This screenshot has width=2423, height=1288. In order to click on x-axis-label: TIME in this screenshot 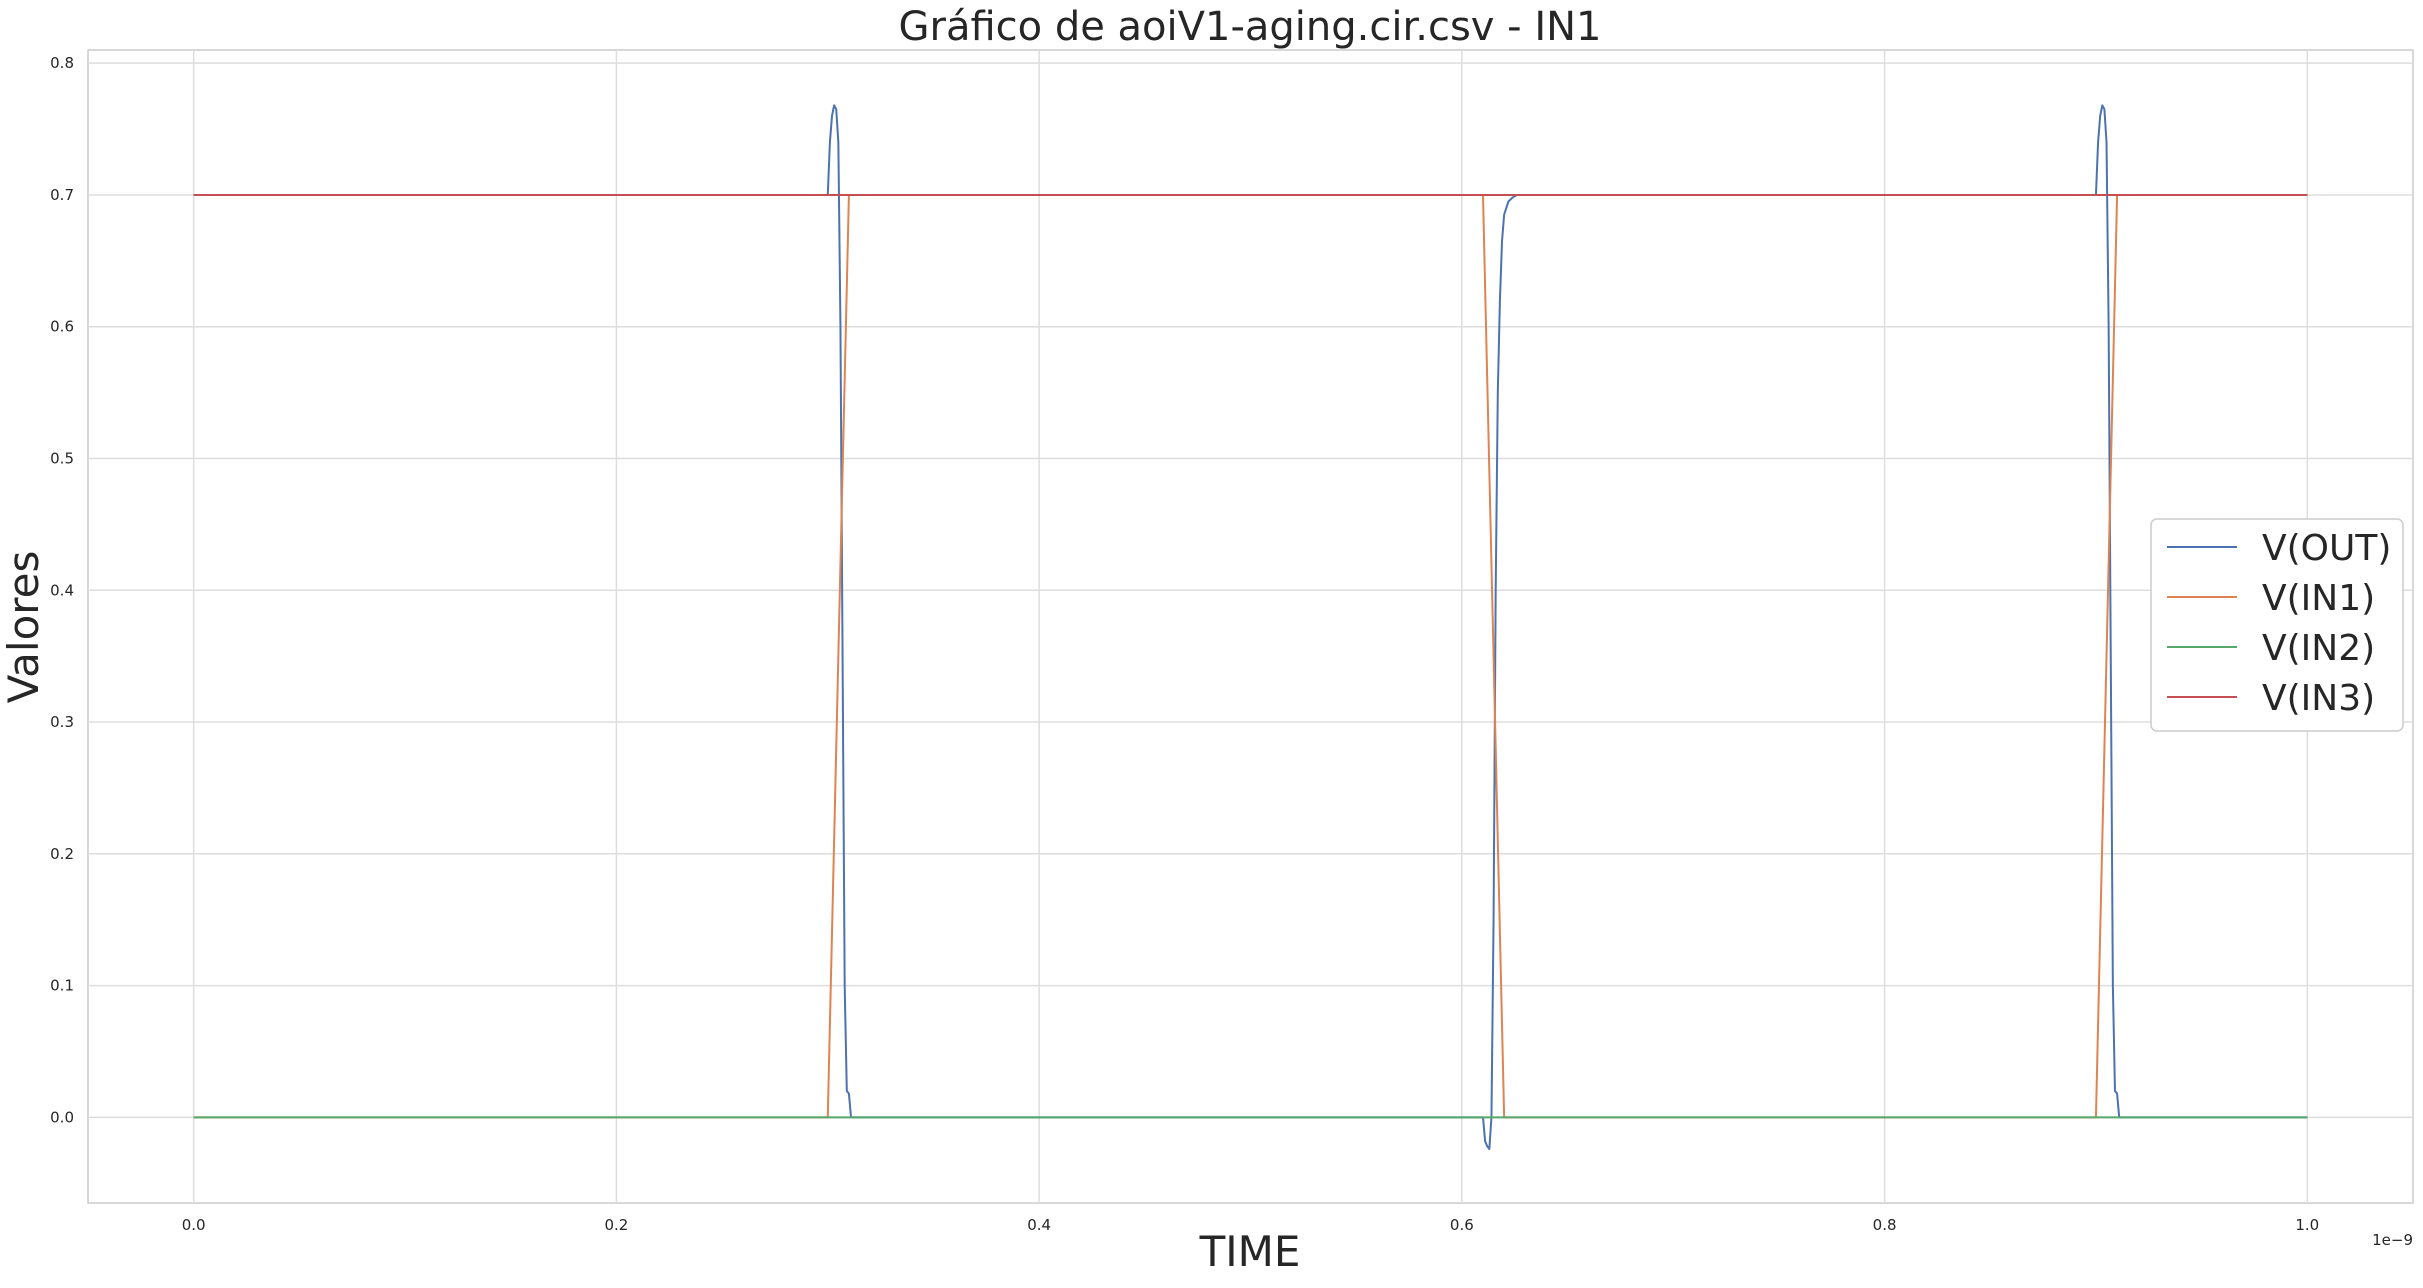, I will do `click(1250, 1251)`.